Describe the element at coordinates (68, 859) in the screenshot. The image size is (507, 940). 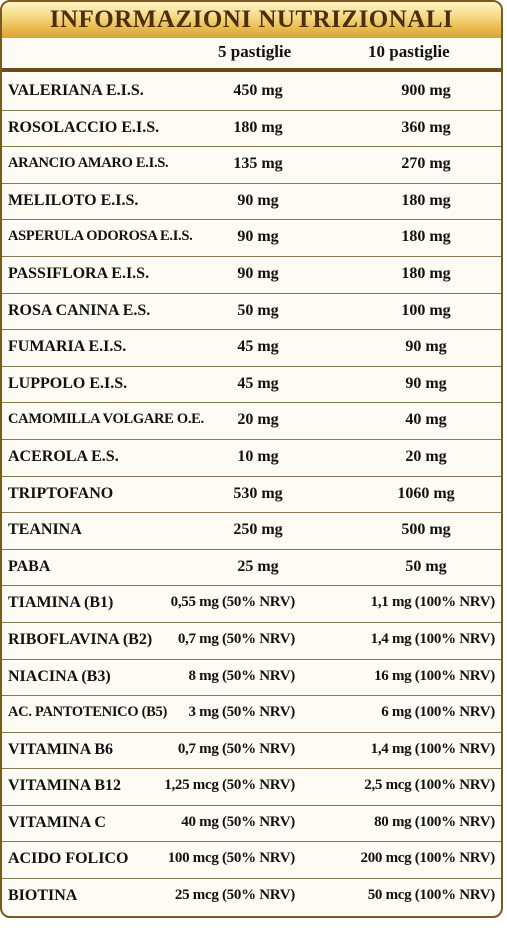
I see `ingredient-name: ACIDO FOLICO` at that location.